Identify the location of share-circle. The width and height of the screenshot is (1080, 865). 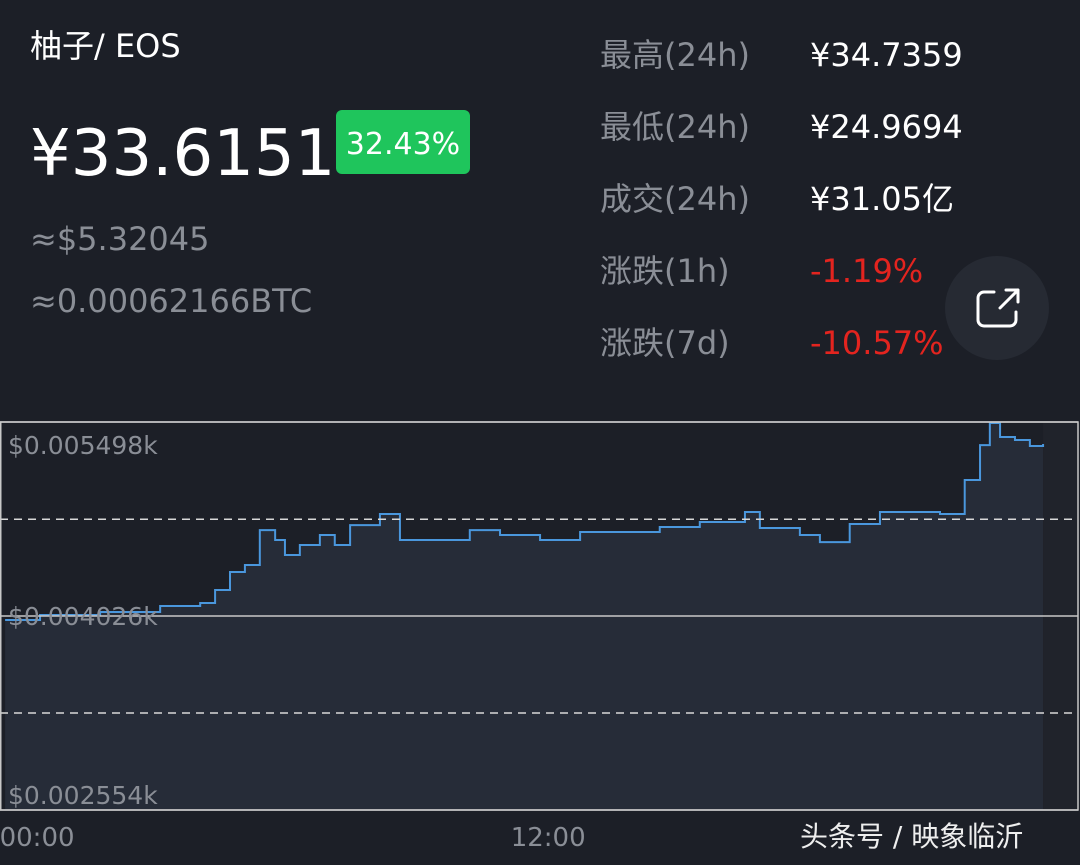
(997, 308).